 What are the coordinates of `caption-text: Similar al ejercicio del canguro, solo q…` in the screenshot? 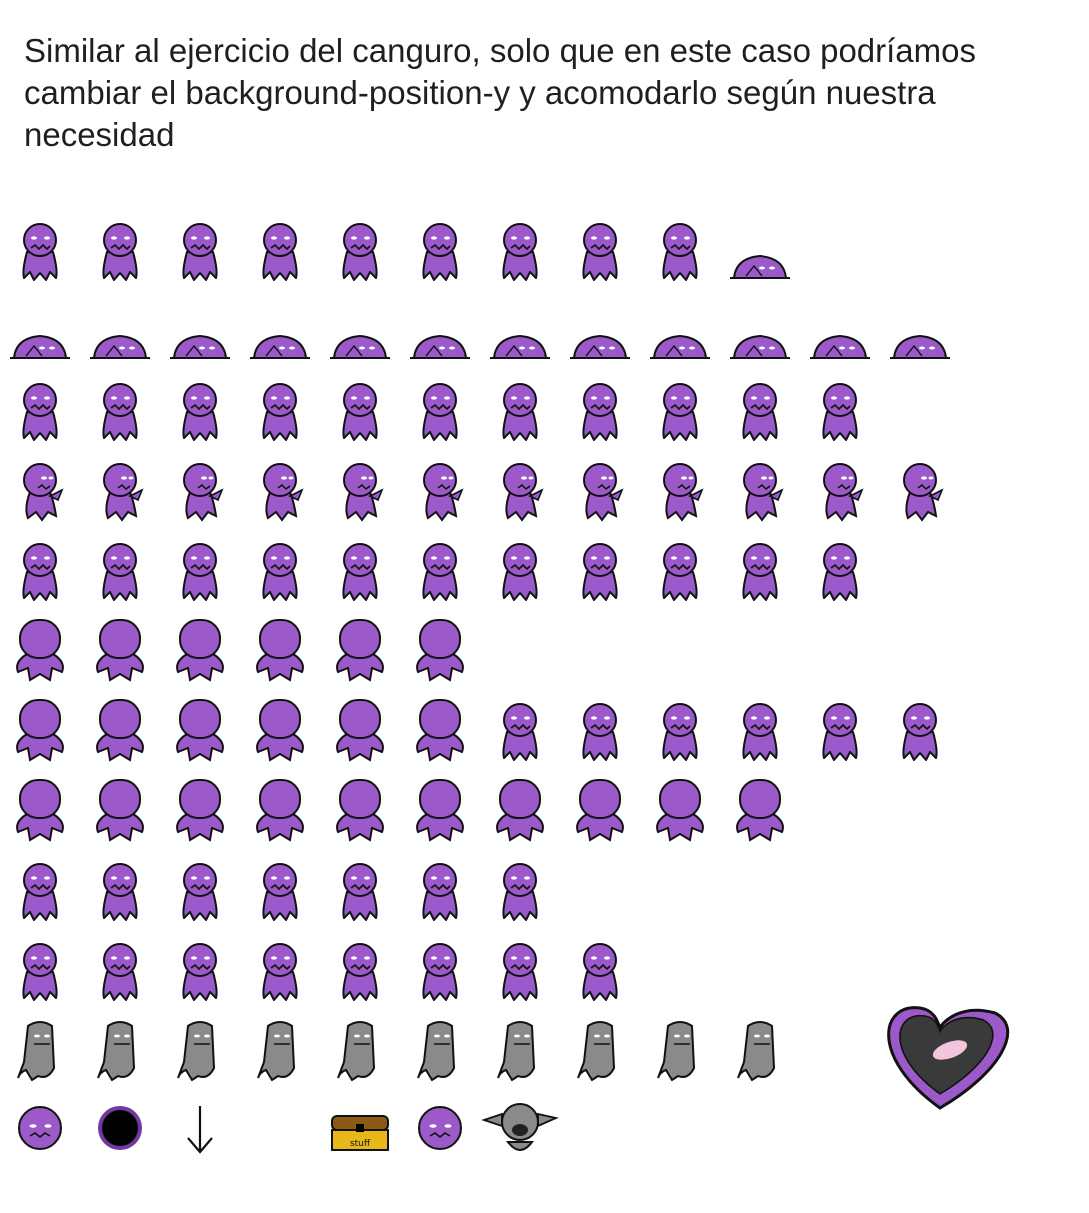 It's located at (500, 92).